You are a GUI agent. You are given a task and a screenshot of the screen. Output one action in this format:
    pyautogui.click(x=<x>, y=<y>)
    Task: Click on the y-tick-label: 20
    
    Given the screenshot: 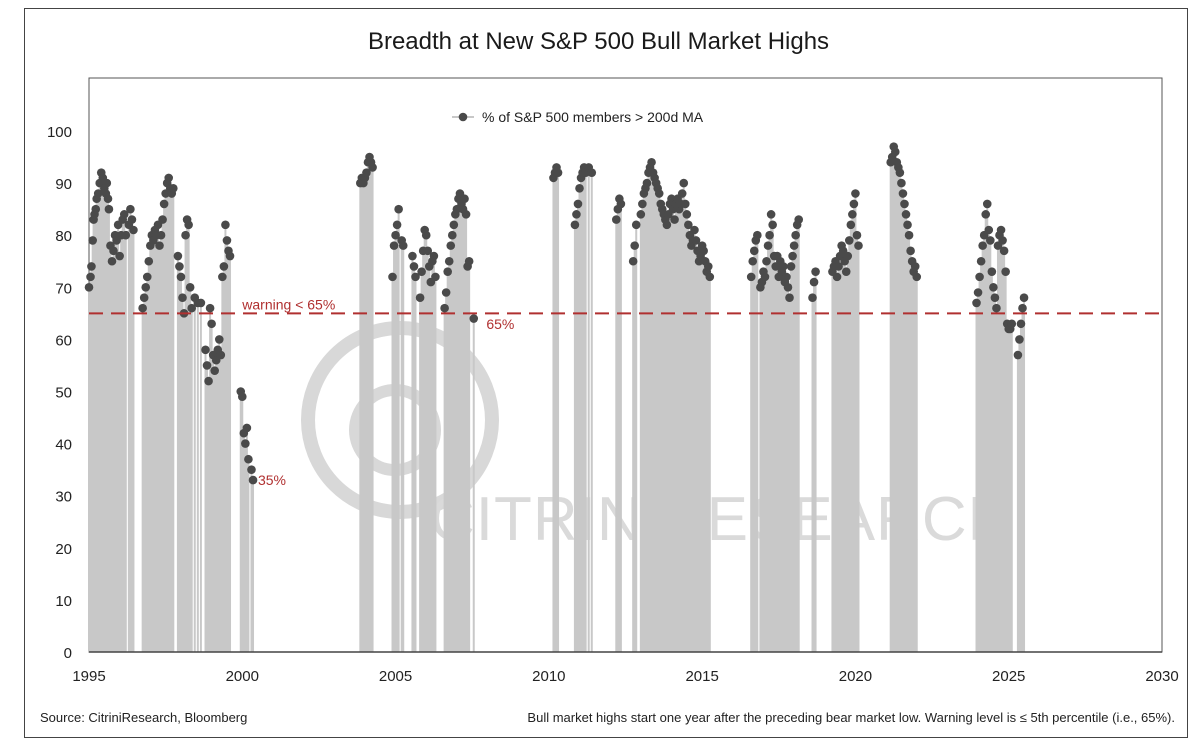 What is the action you would take?
    pyautogui.click(x=63, y=549)
    